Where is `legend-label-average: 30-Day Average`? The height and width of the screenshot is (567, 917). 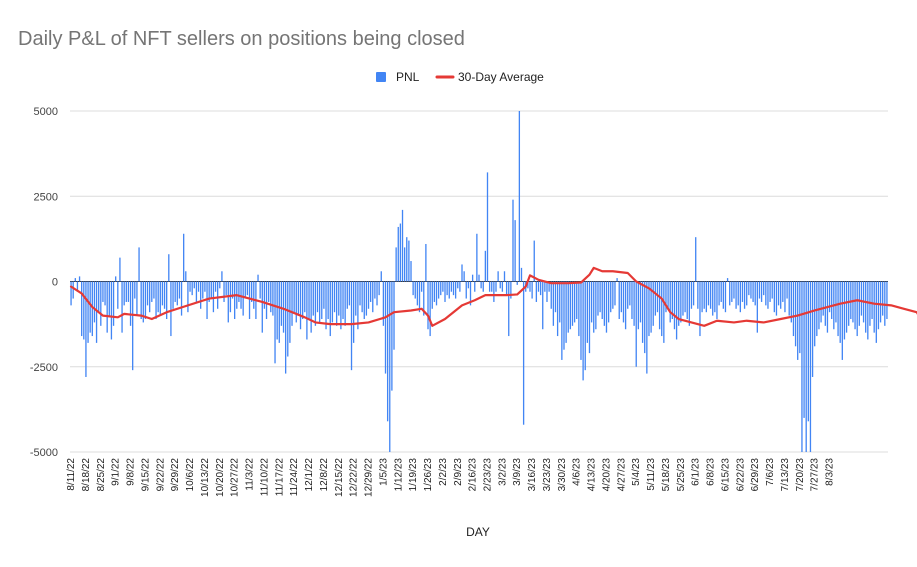
legend-label-average: 30-Day Average is located at coordinates (501, 77).